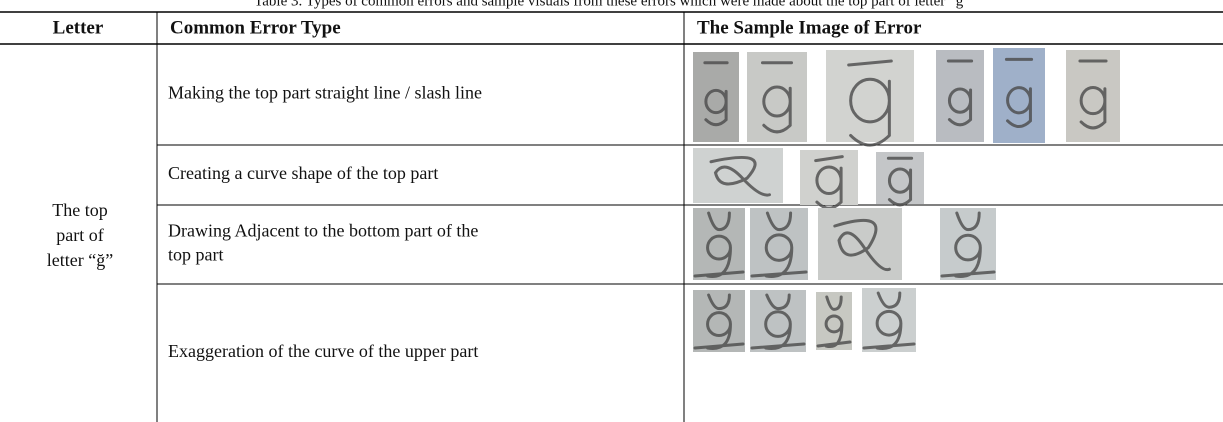 The image size is (1223, 422). Describe the element at coordinates (255, 27) in the screenshot. I see `header-cell: Common Error Type` at that location.